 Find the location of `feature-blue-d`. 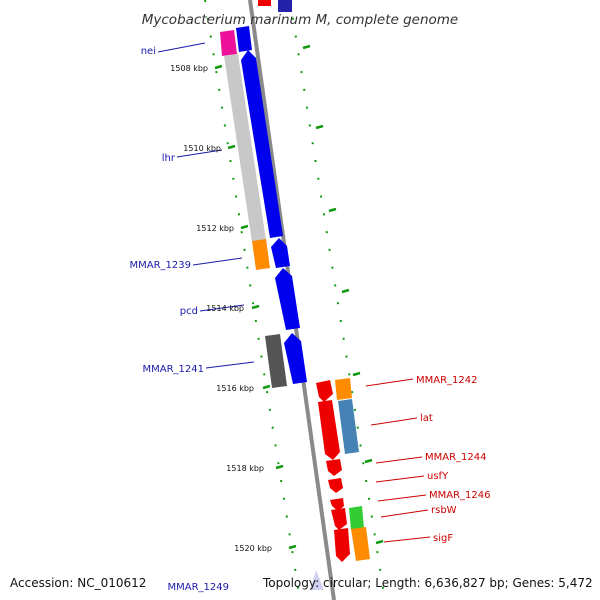

feature-blue-d is located at coordinates (295, 358).